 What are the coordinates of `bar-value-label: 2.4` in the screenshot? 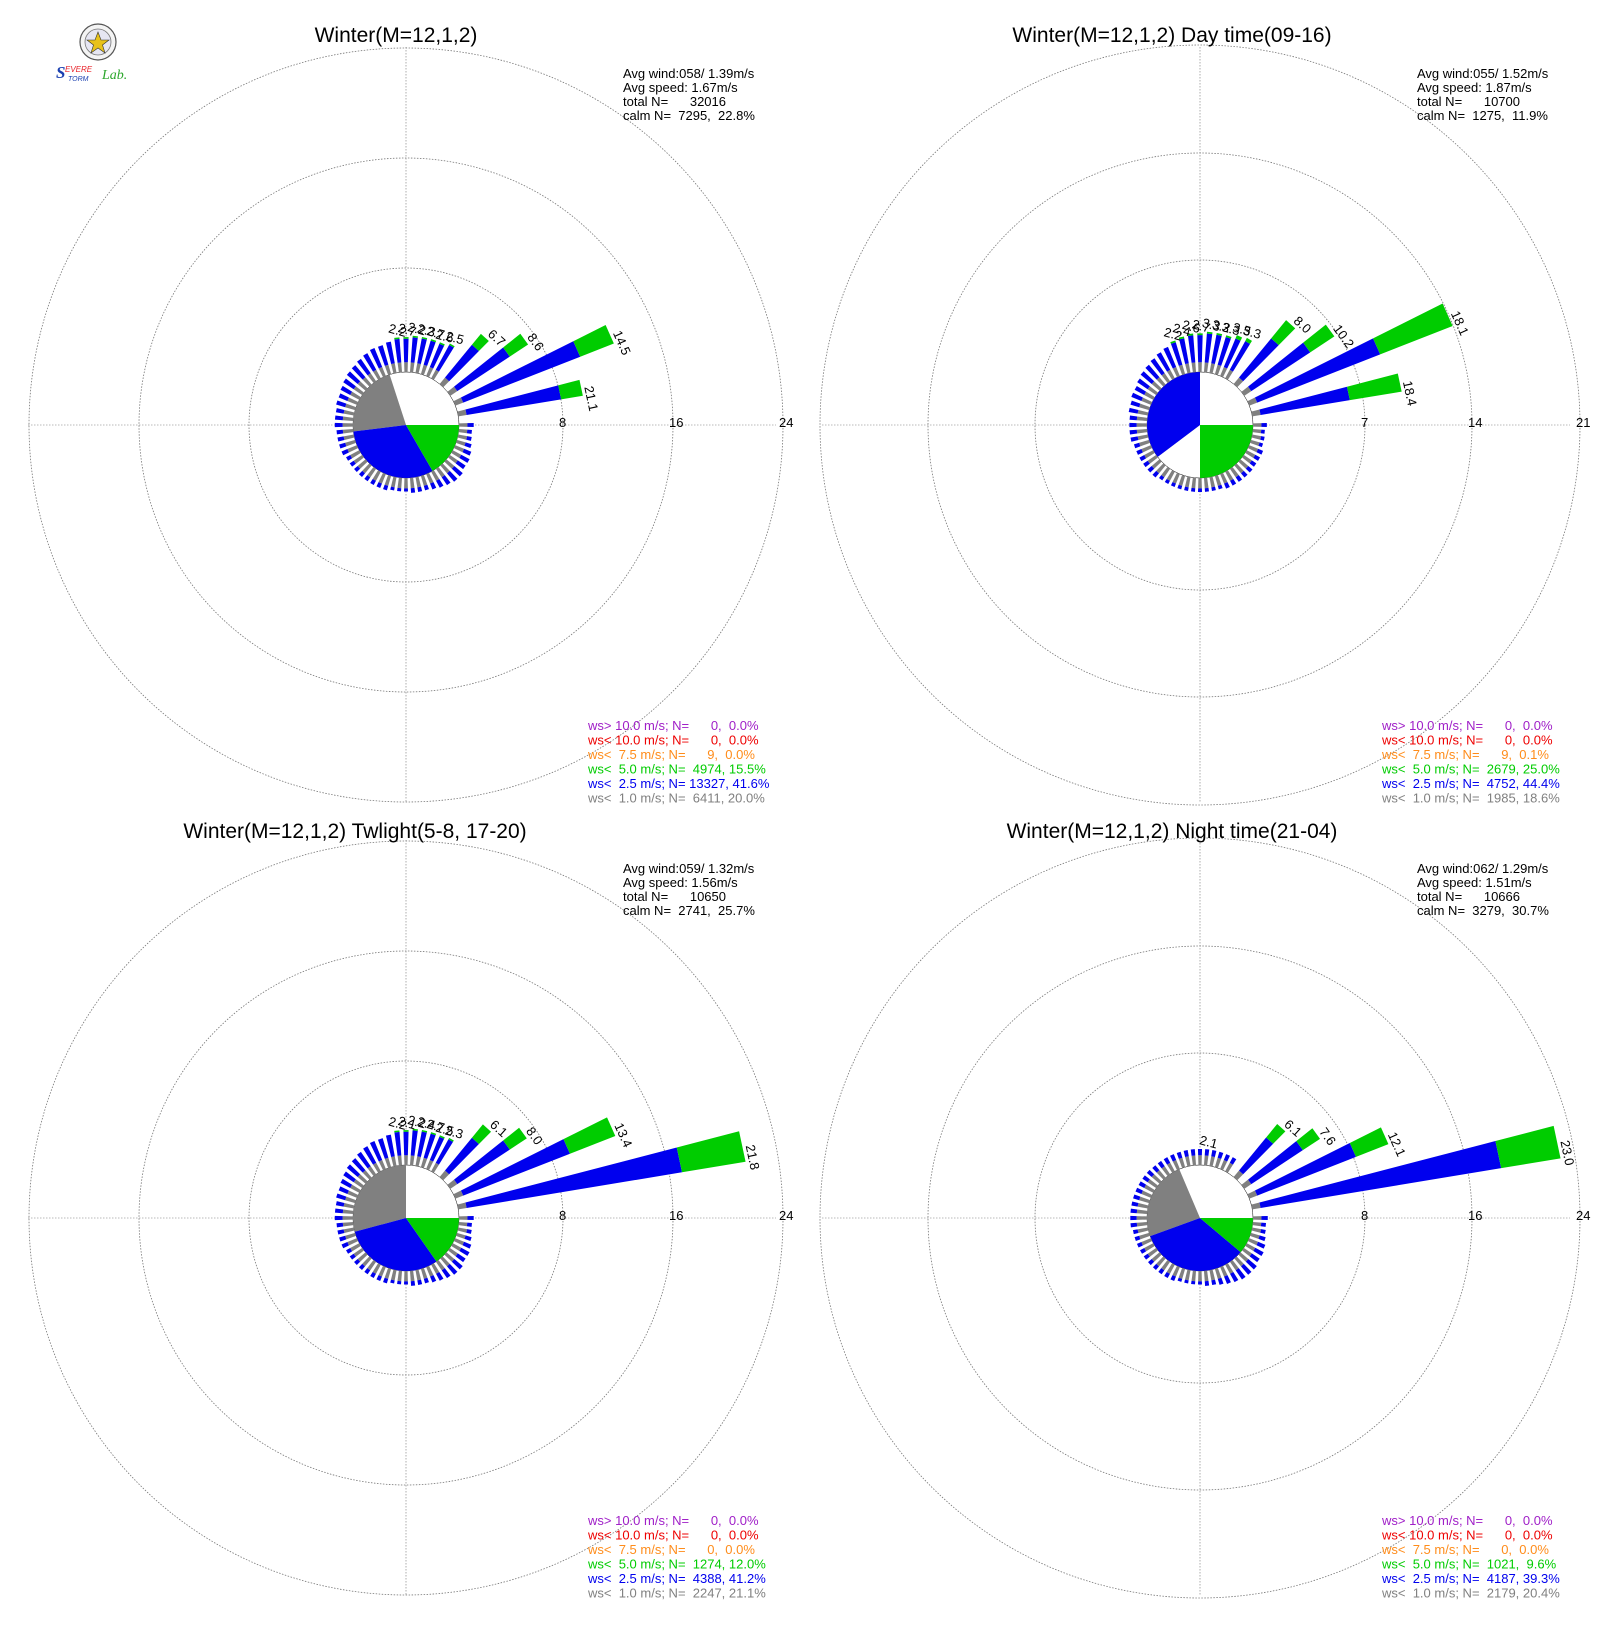 It's located at (1181, 329).